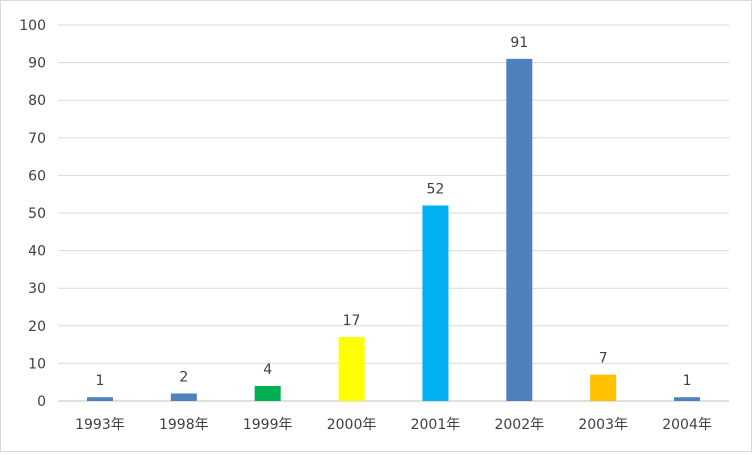 This screenshot has width=752, height=455. I want to click on y-axis-ticks: 0 10 20 30 40 50 60 70 80 90 100, so click(32, 214).